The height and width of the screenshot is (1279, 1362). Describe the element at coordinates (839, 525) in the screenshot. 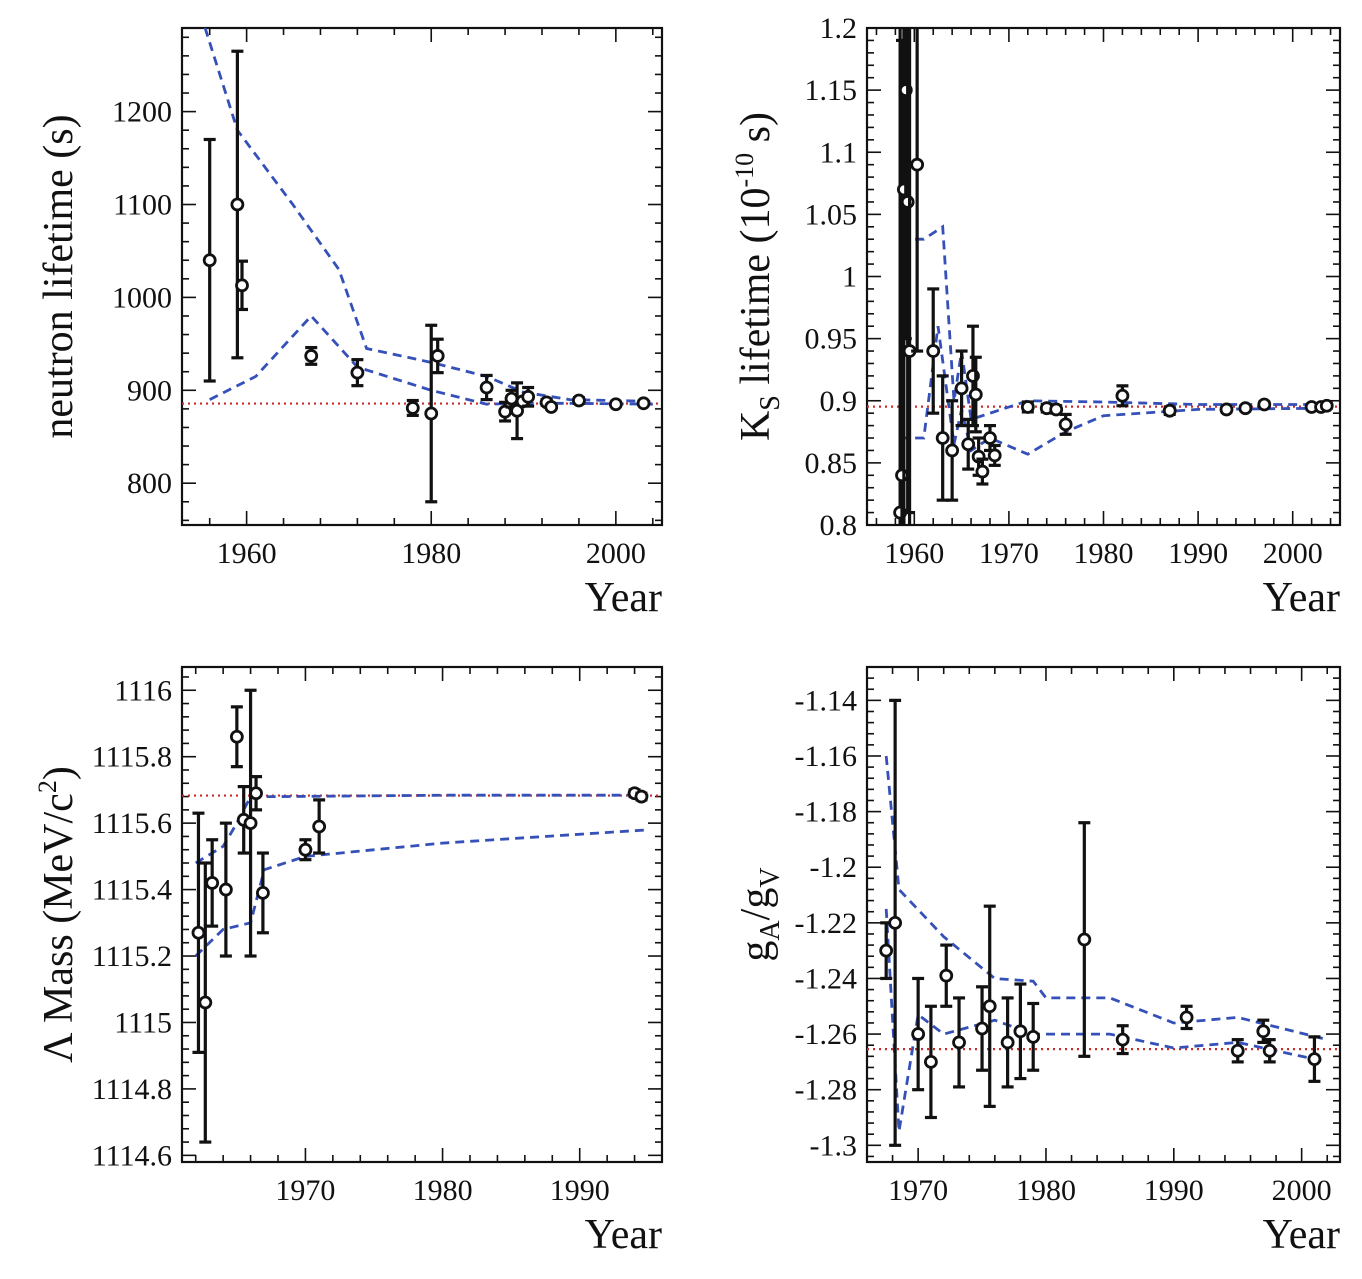

I see `y-tick-label: 0.8` at that location.